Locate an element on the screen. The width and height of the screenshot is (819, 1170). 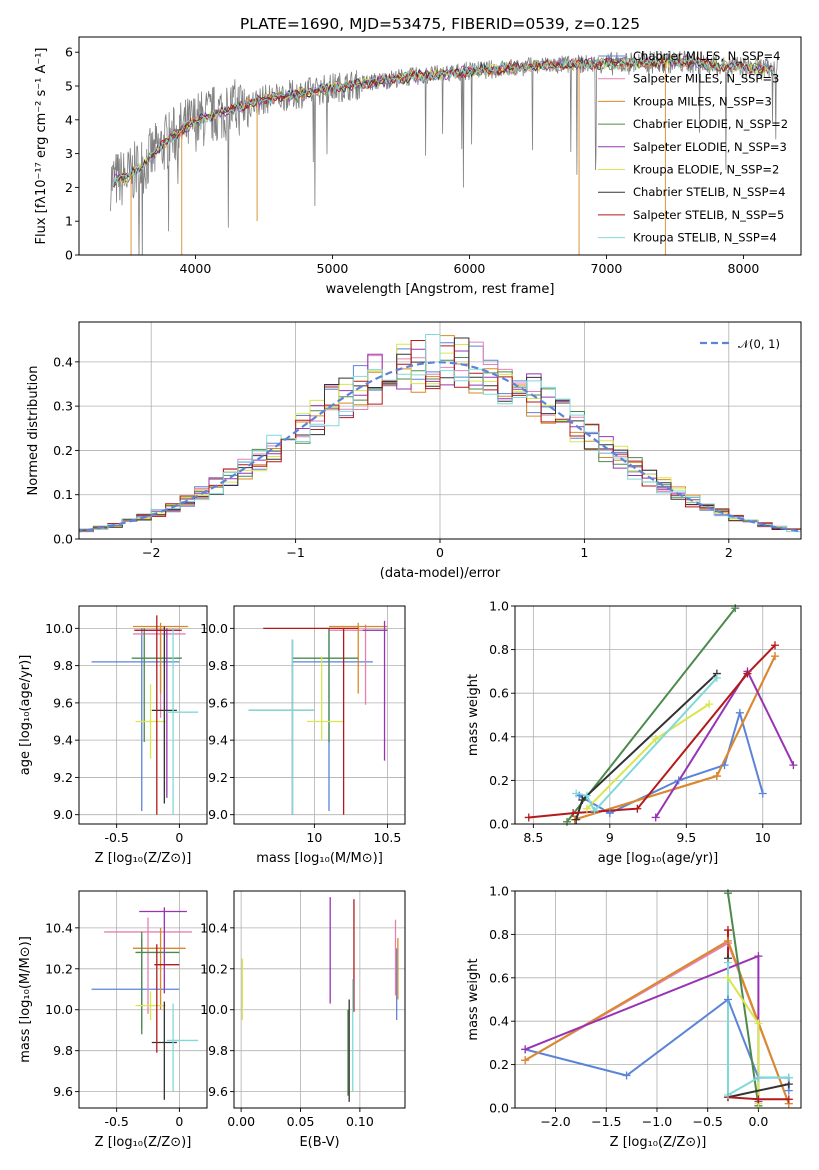
weight-line is located at coordinates (646, 745).